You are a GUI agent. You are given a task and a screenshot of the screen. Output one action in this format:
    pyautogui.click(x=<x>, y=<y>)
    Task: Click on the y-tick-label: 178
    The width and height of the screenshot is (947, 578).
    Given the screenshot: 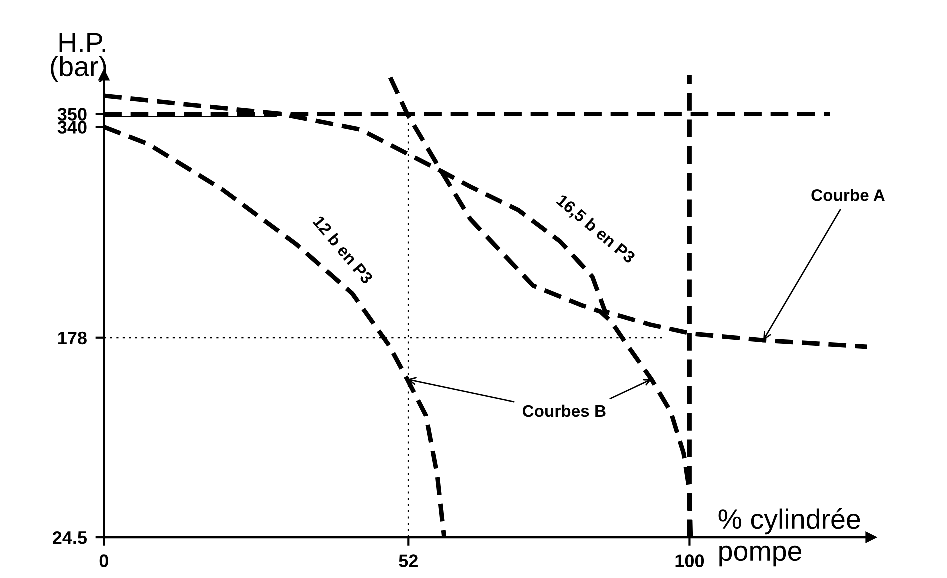 What is the action you would take?
    pyautogui.click(x=72, y=338)
    